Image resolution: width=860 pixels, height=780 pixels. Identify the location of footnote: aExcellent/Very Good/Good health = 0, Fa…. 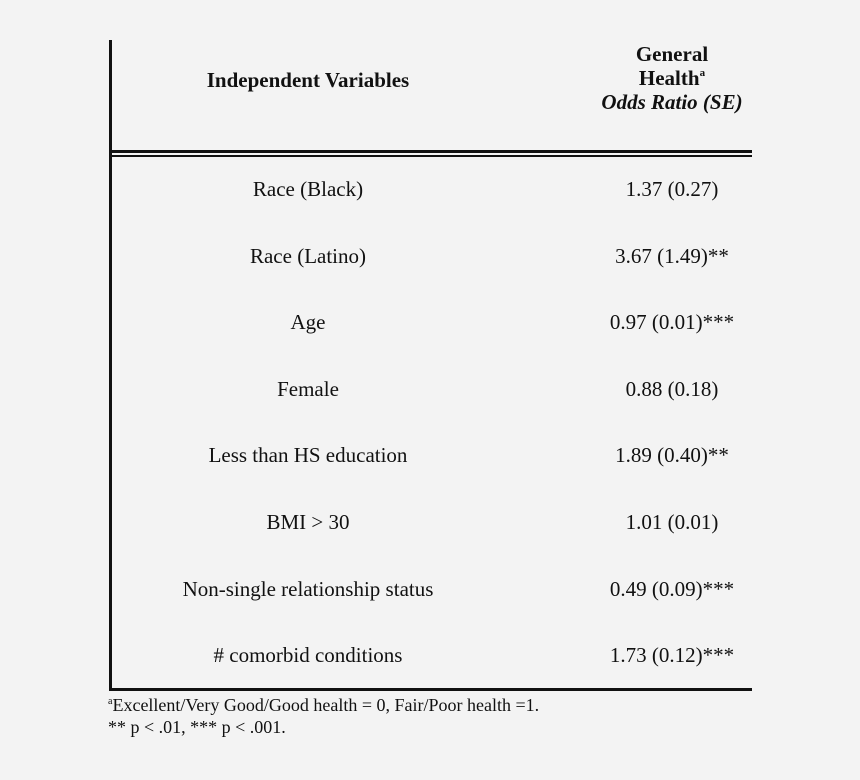
(323, 705).